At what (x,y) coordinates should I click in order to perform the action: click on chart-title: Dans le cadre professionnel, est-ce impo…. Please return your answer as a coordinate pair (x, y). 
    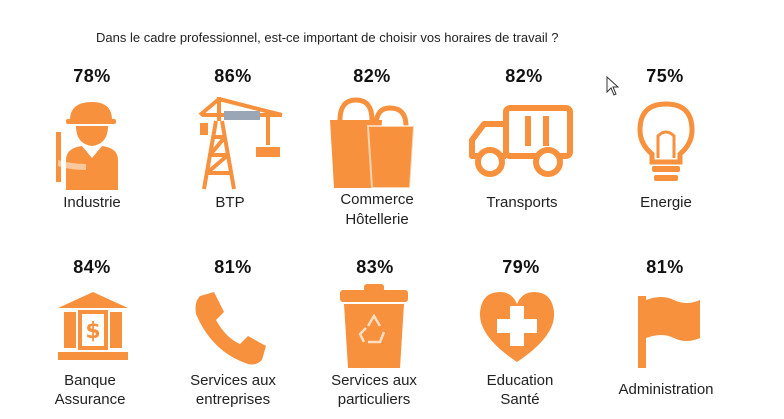
    Looking at the image, I should click on (327, 37).